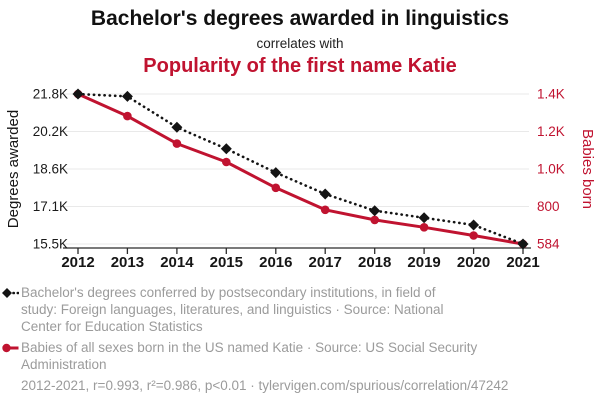 This screenshot has height=408, width=600. I want to click on x-tick-label: 2013, so click(127, 262).